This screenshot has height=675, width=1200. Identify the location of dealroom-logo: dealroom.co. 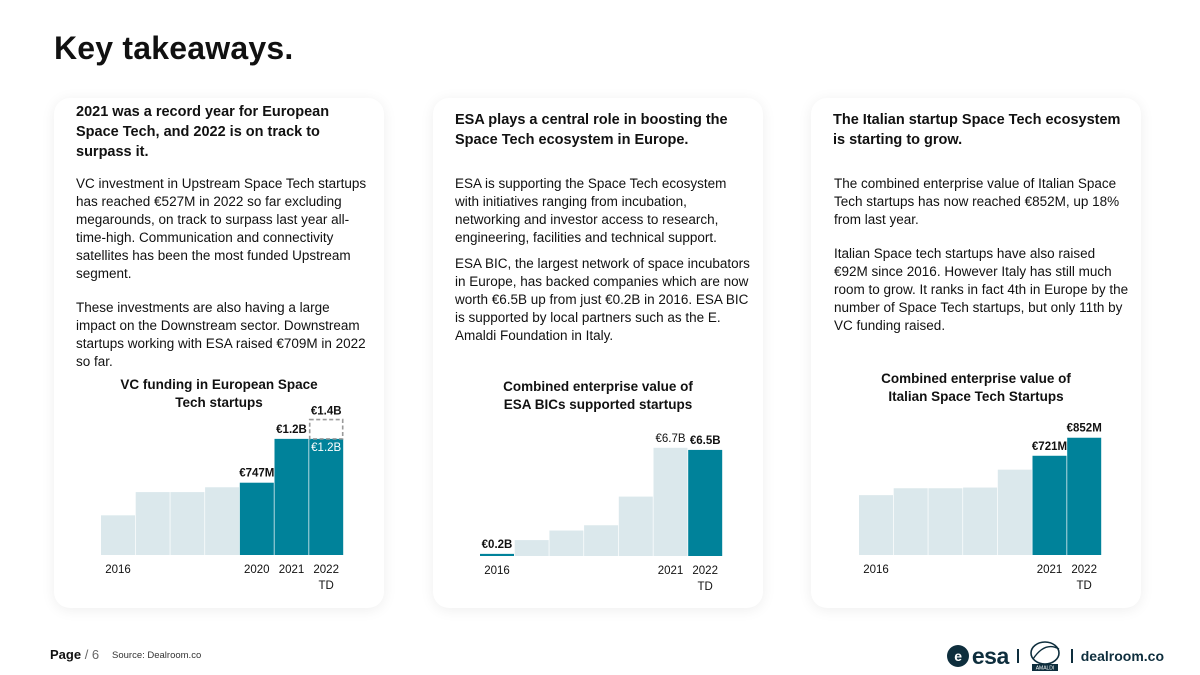
(1122, 656).